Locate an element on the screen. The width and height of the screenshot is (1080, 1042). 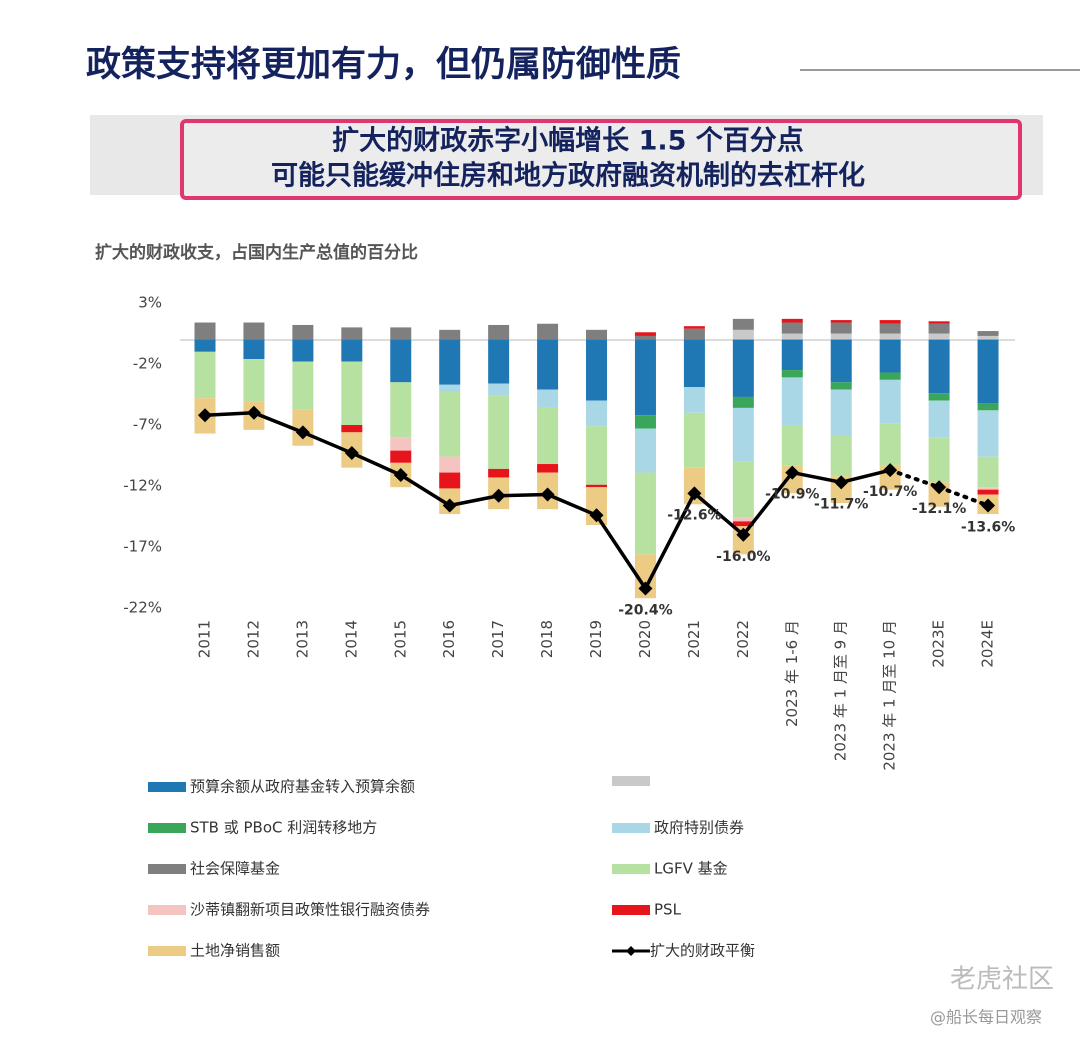
x-tick-label: 2013 is located at coordinates (302, 639).